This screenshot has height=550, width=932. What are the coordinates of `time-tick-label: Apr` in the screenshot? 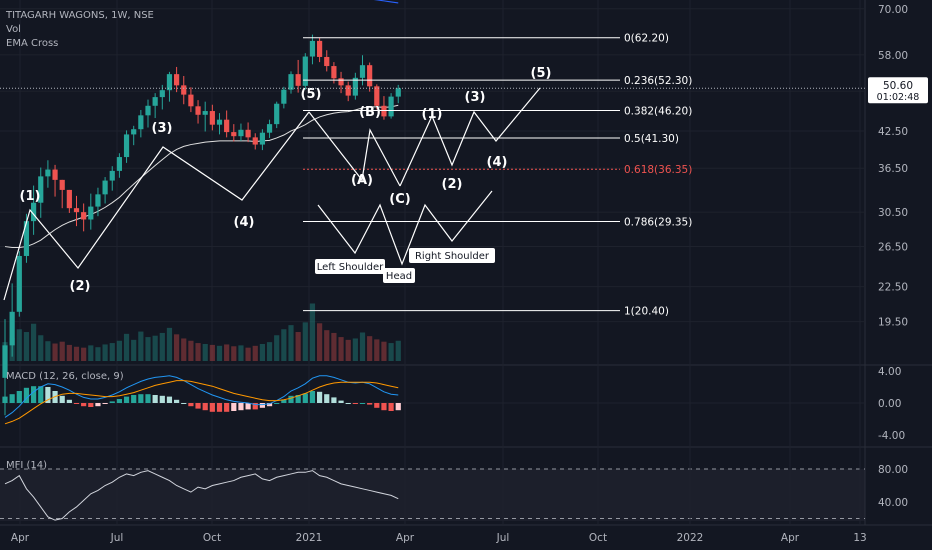 It's located at (405, 538).